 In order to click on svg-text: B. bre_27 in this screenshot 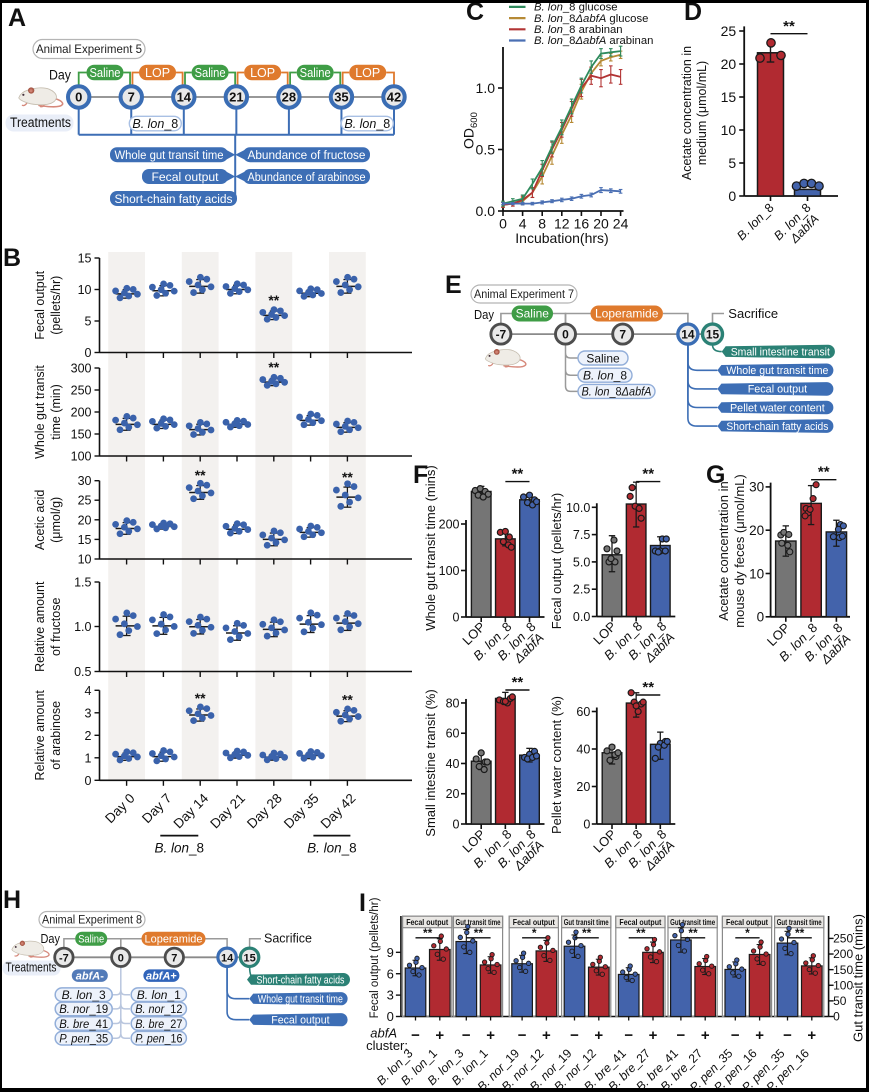, I will do `click(158, 1024)`.